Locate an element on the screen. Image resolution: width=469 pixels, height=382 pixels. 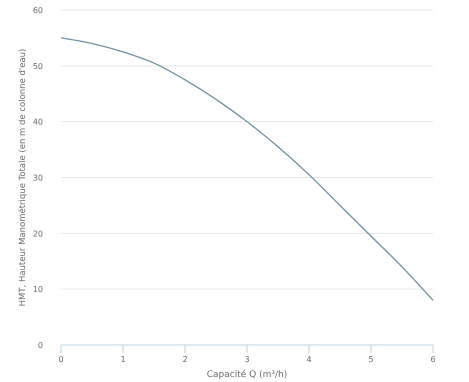
y-axis-title: HMT, Hauteur Manométrique Totale (en m de colonne d'eau) is located at coordinates (23, 177).